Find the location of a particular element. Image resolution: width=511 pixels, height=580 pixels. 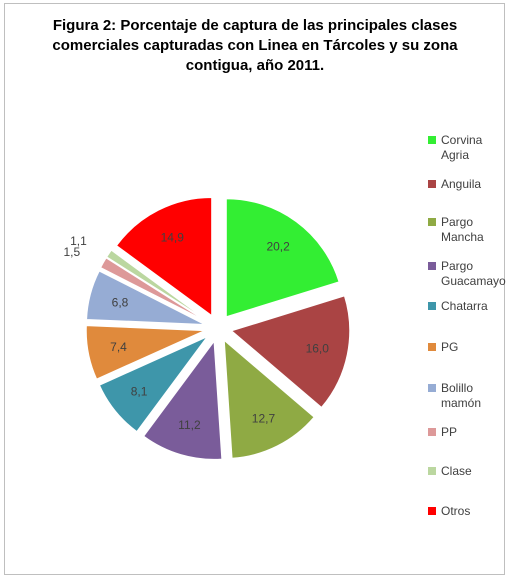

pie-slice-otros is located at coordinates (164, 257).